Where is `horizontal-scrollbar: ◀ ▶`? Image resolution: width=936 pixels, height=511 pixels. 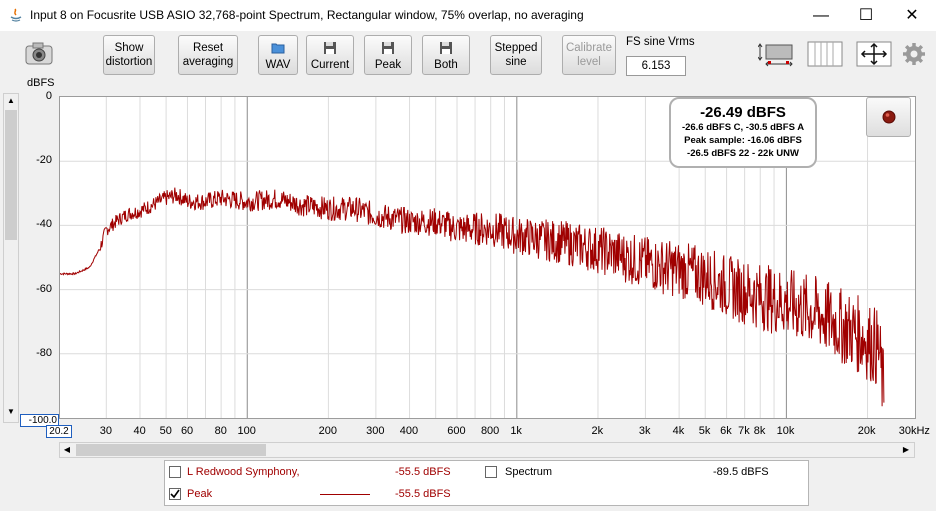
horizontal-scrollbar: ◀ ▶ is located at coordinates (487, 450).